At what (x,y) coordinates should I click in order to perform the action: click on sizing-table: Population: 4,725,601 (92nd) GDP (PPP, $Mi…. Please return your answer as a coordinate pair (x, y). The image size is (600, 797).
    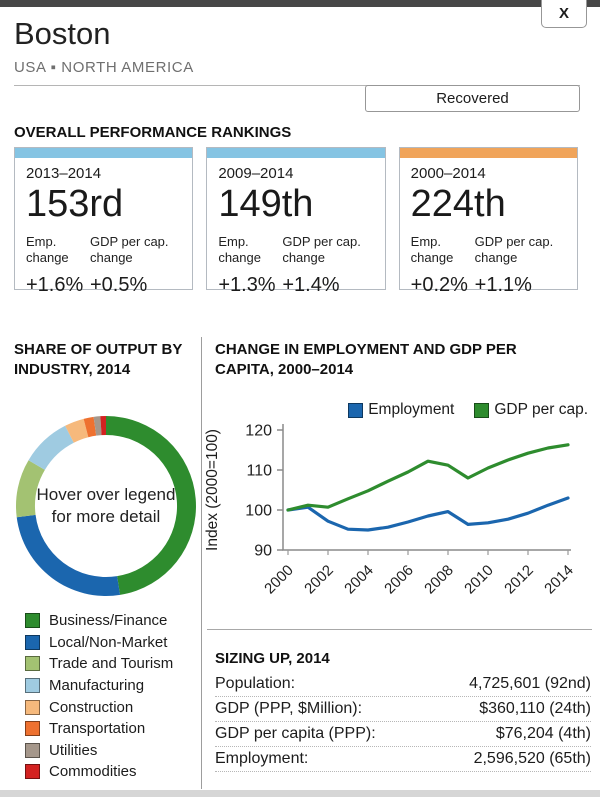
    Looking at the image, I should click on (403, 722).